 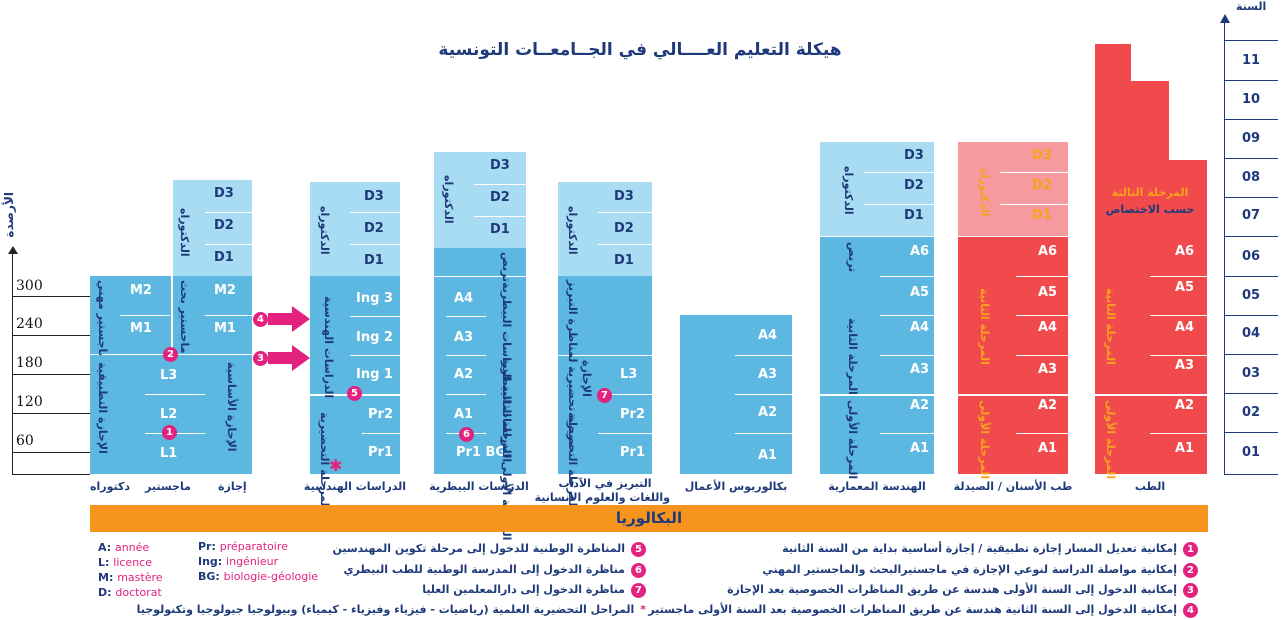 What do you see at coordinates (12, 363) in the screenshot?
I see `credits-axis-line` at bounding box center [12, 363].